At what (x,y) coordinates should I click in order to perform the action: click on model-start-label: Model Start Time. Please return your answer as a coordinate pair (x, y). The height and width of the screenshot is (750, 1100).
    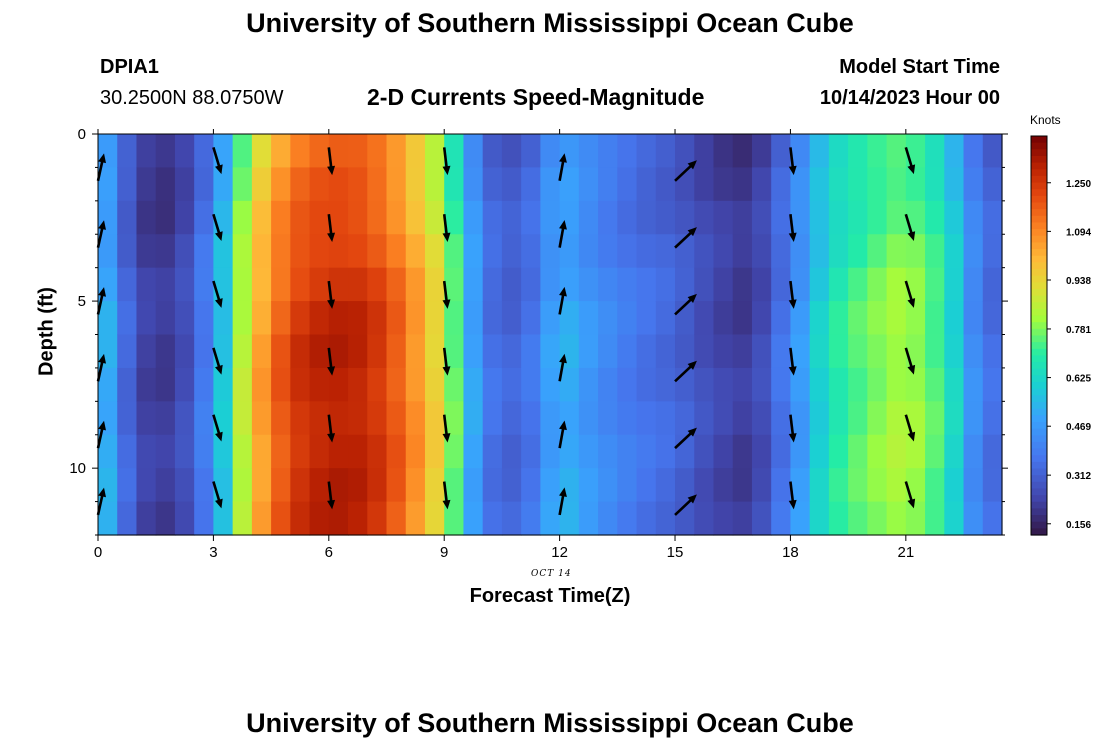
    Looking at the image, I should click on (919, 67).